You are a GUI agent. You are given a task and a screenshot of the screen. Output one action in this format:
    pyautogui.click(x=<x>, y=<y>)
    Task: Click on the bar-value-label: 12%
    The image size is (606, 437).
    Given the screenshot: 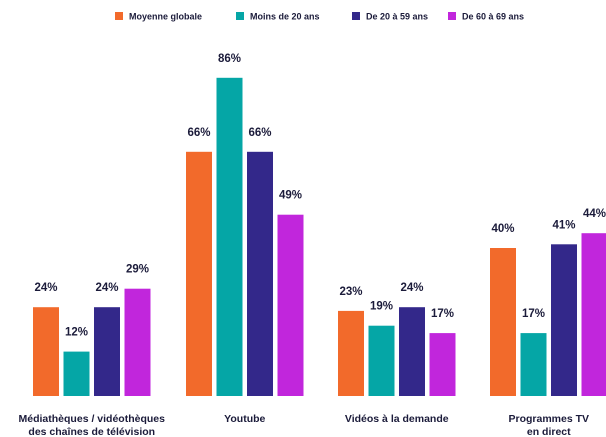 What is the action you would take?
    pyautogui.click(x=76, y=333)
    